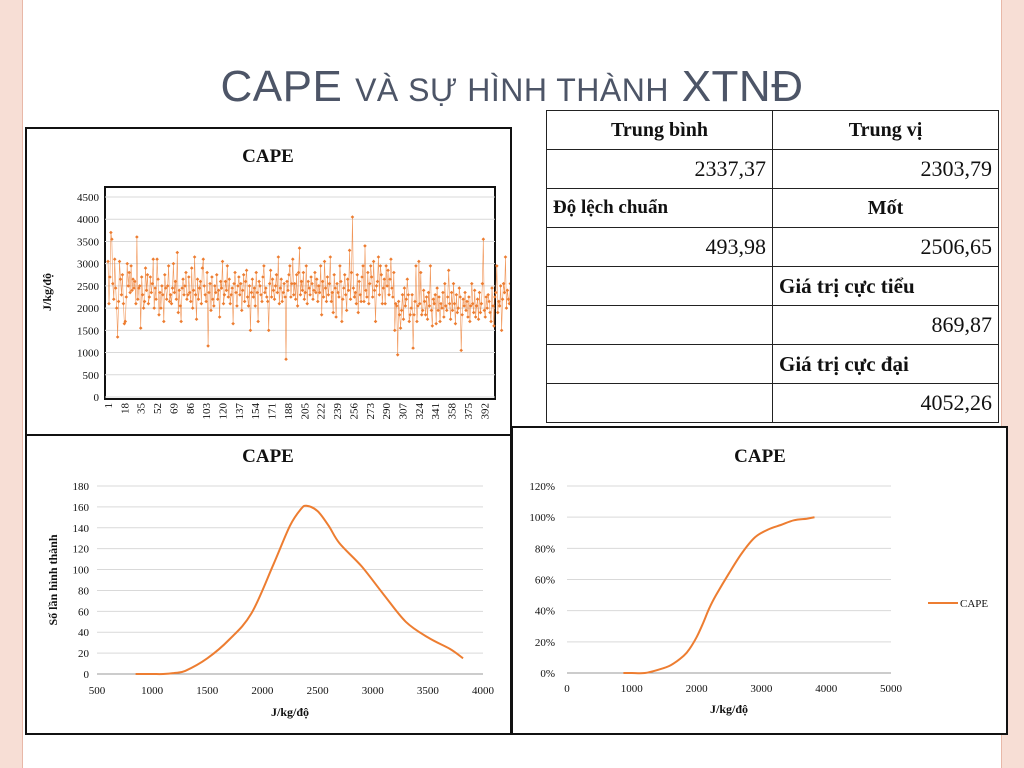 The width and height of the screenshot is (1024, 768). Describe the element at coordinates (109, 406) in the screenshot. I see `x-tick-label: 1` at that location.